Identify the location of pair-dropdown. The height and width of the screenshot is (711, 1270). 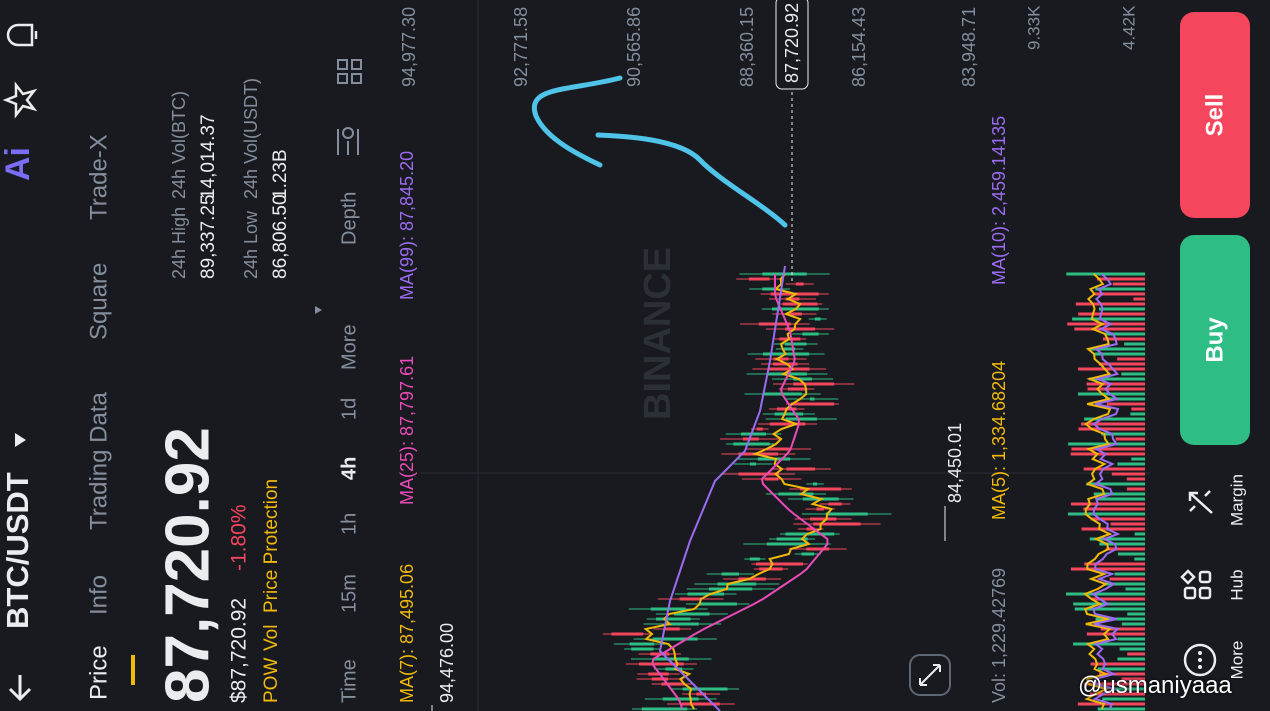
(20, 440).